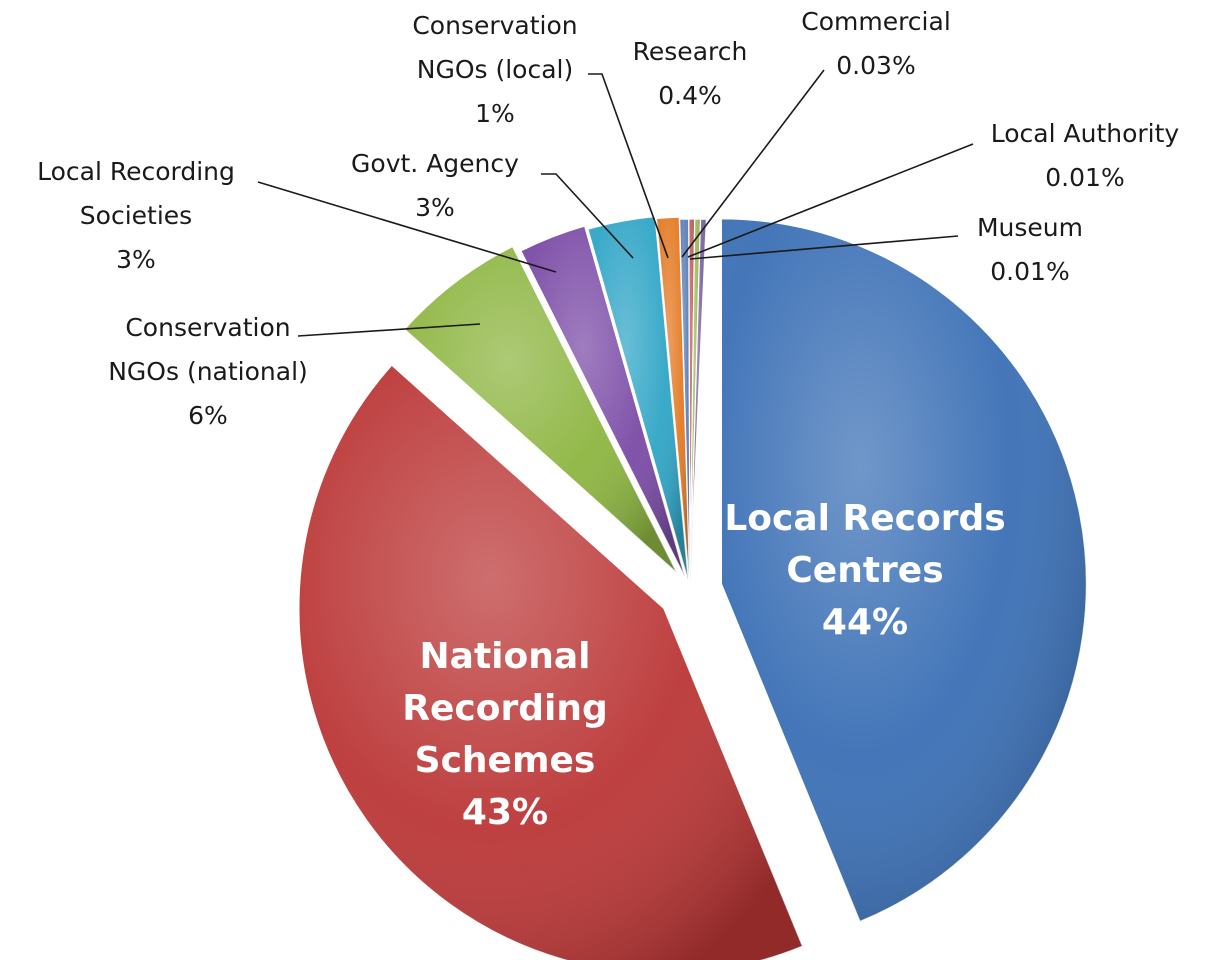 This screenshot has height=960, width=1217. Describe the element at coordinates (407, 227) in the screenshot. I see `leader-line-local-recording-societies` at that location.